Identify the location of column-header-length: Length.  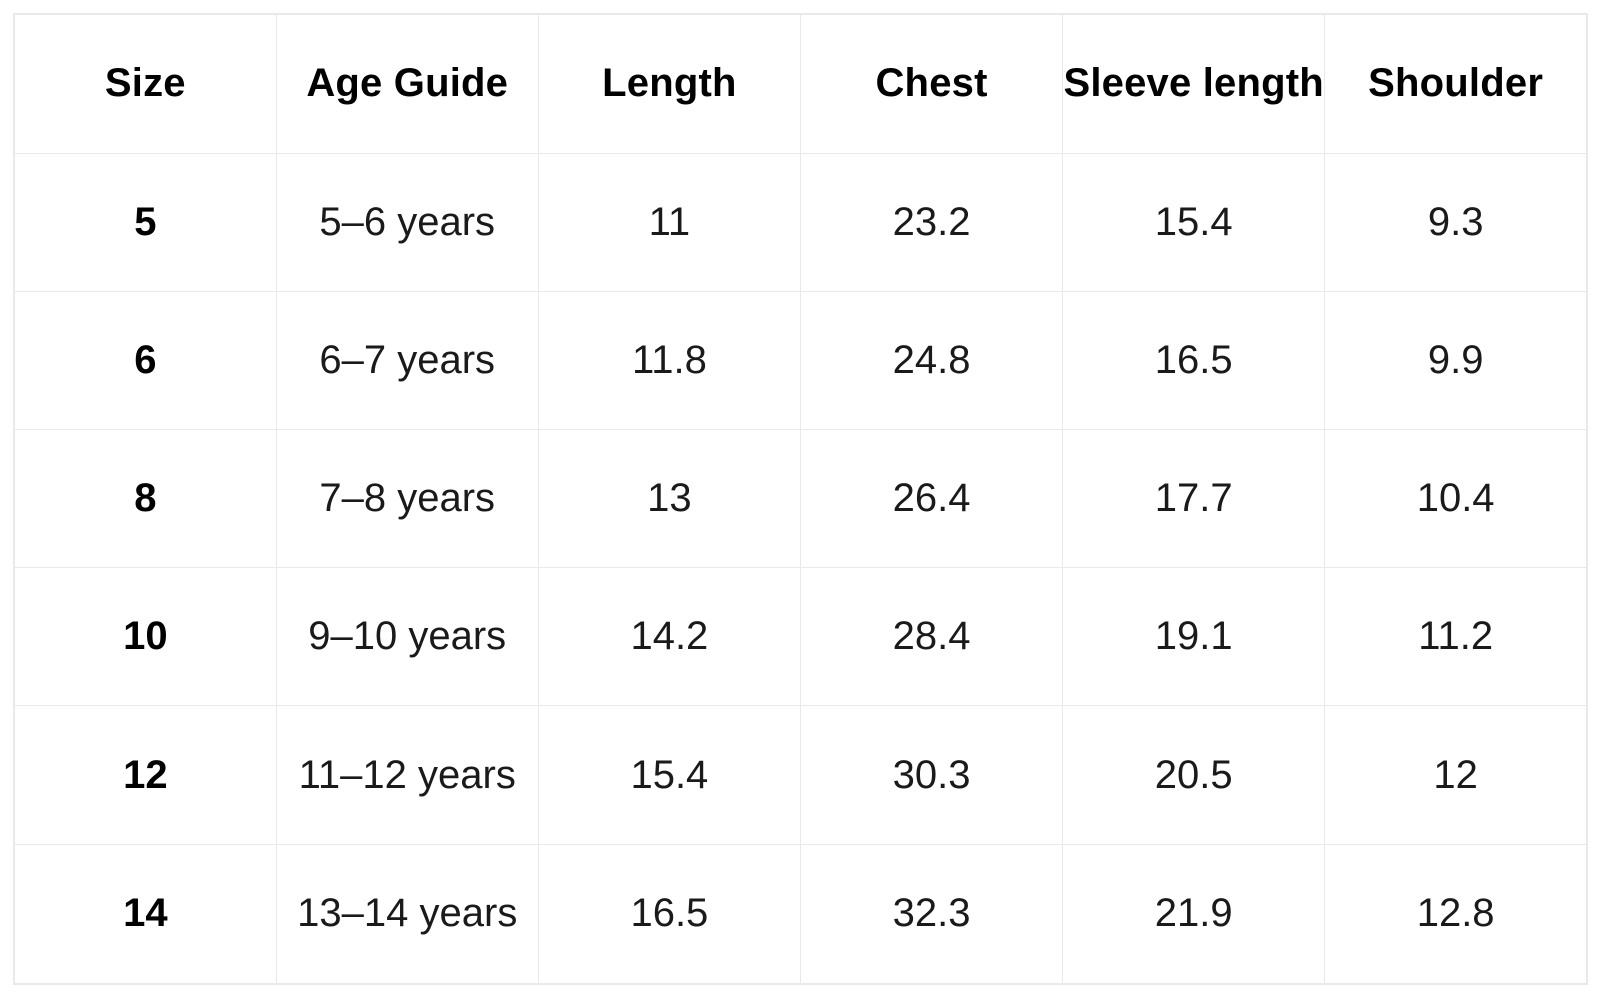
(669, 83).